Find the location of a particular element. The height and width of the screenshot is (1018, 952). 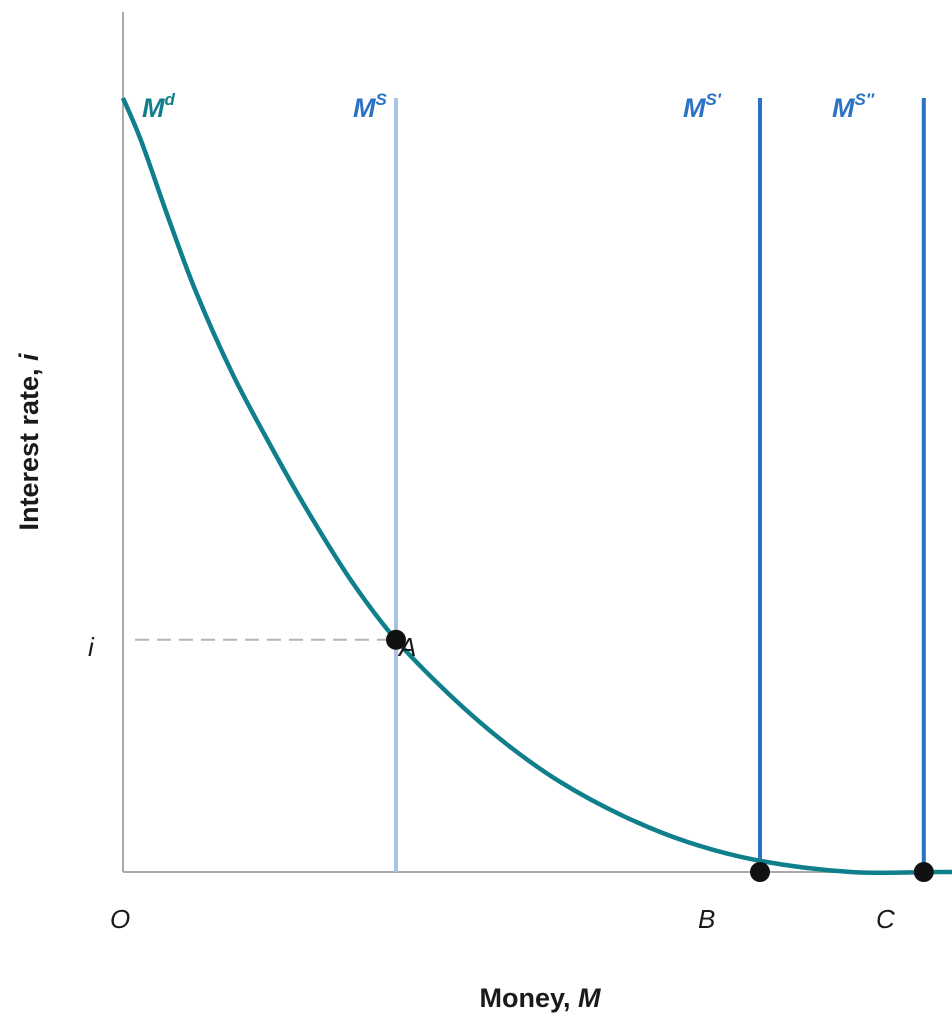

money-supply-label-ms-prime: MS′ is located at coordinates (702, 106).